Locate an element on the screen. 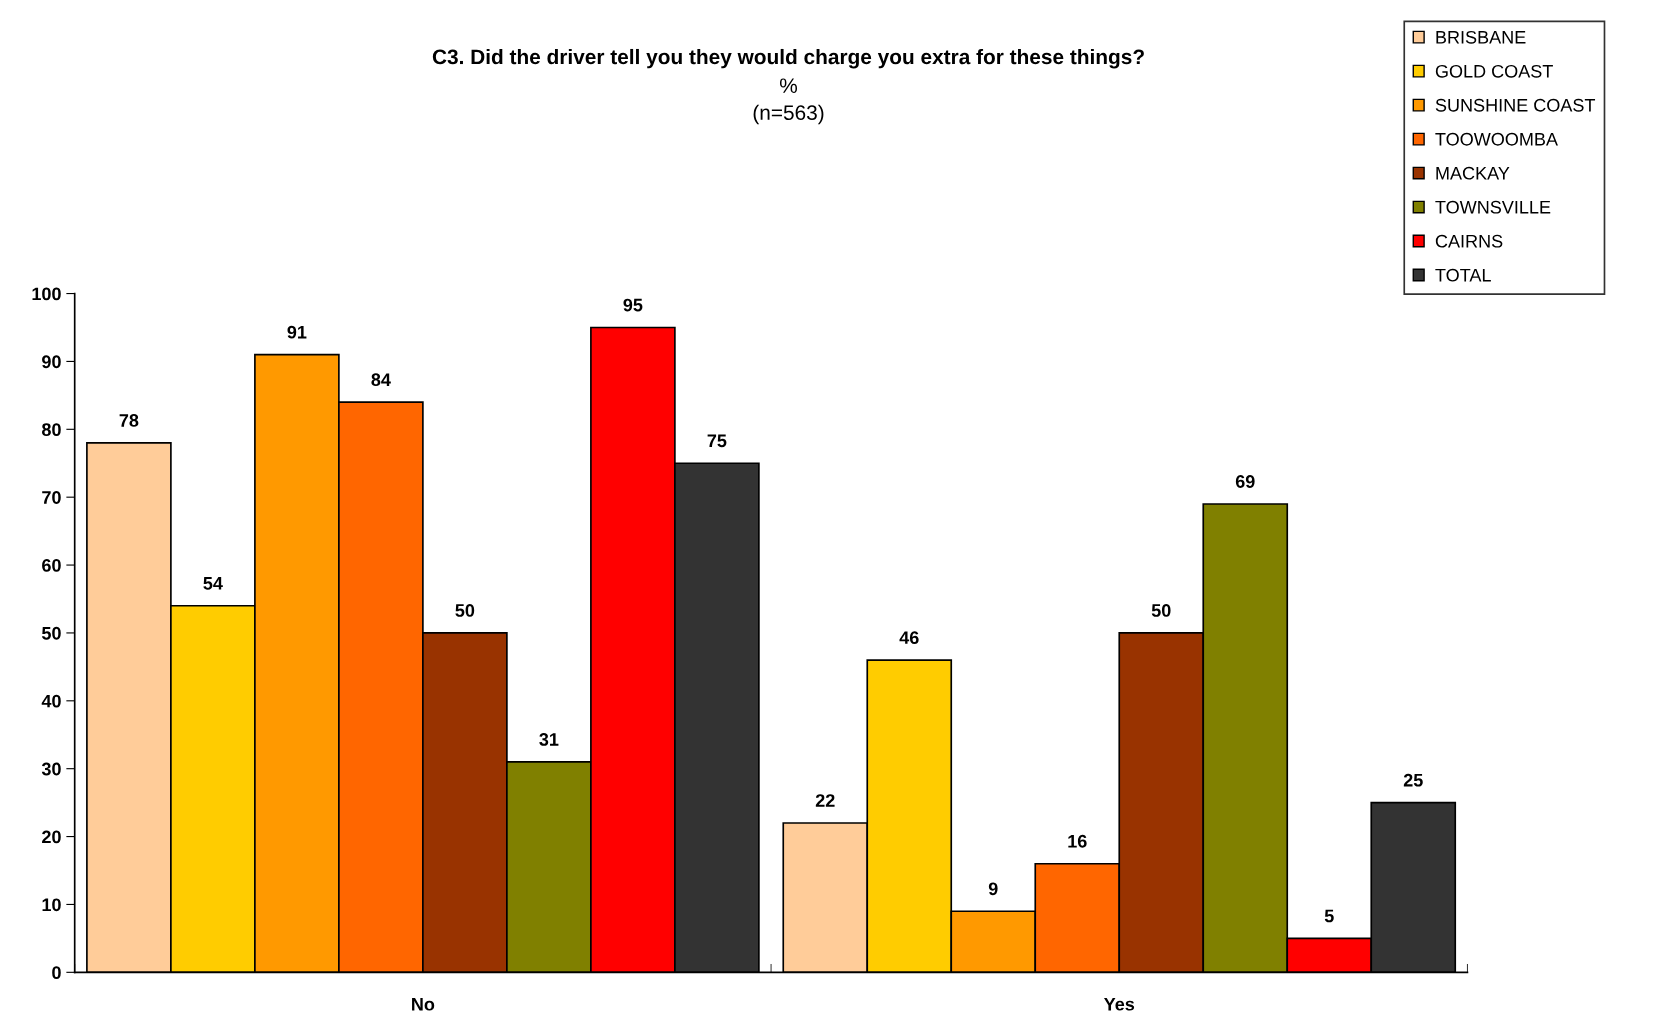  chart-subtitle: % (n=563) is located at coordinates (788, 101).